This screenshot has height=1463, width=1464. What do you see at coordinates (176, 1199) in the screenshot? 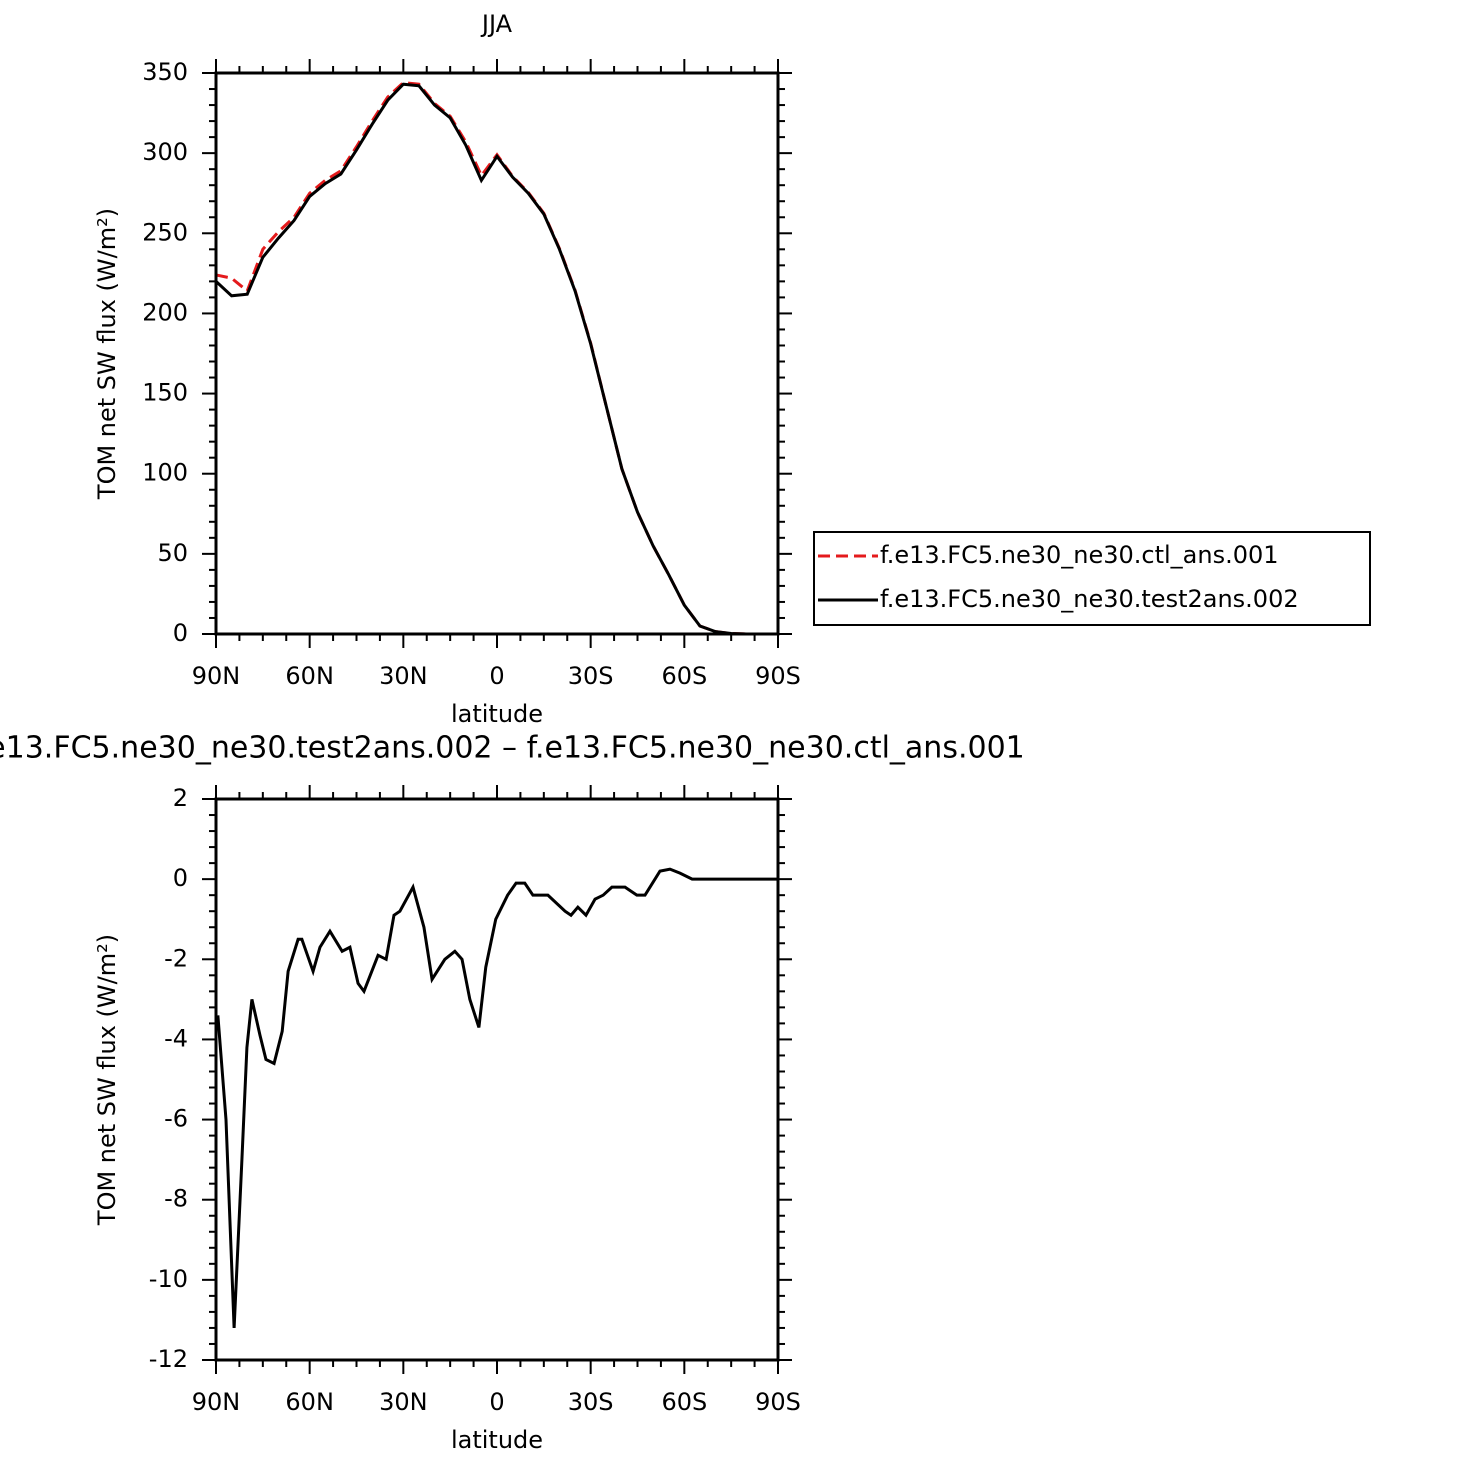
I see `y-tick-label: -8` at bounding box center [176, 1199].